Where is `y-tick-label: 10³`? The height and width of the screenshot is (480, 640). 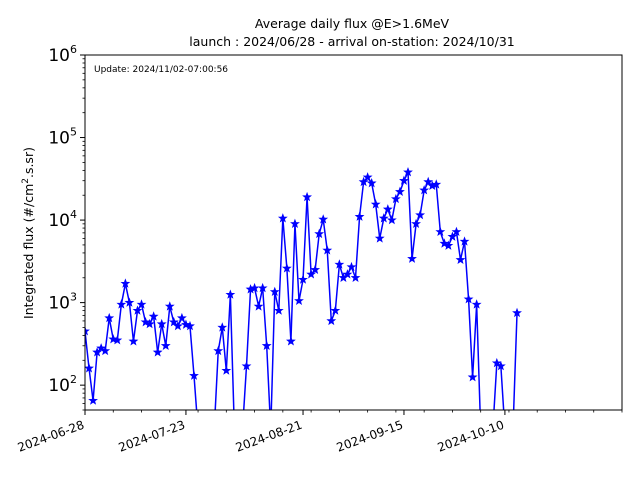
y-tick-label: 10³ is located at coordinates (62, 302).